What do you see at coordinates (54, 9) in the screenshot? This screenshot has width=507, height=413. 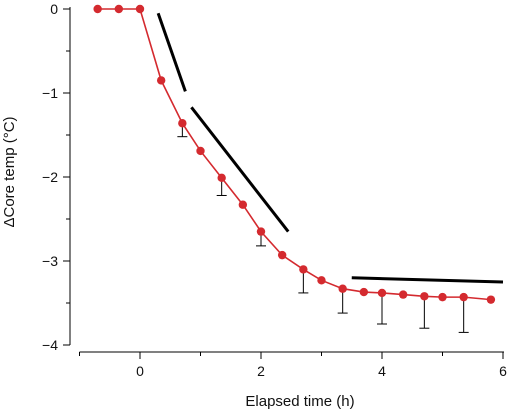 I see `y-tick-label: 0` at bounding box center [54, 9].